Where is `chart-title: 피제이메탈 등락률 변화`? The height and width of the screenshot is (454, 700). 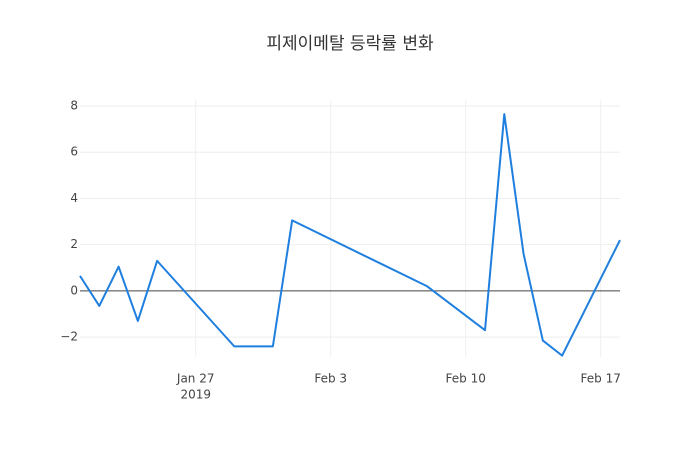
chart-title: 피제이메탈 등락률 변화 is located at coordinates (350, 44).